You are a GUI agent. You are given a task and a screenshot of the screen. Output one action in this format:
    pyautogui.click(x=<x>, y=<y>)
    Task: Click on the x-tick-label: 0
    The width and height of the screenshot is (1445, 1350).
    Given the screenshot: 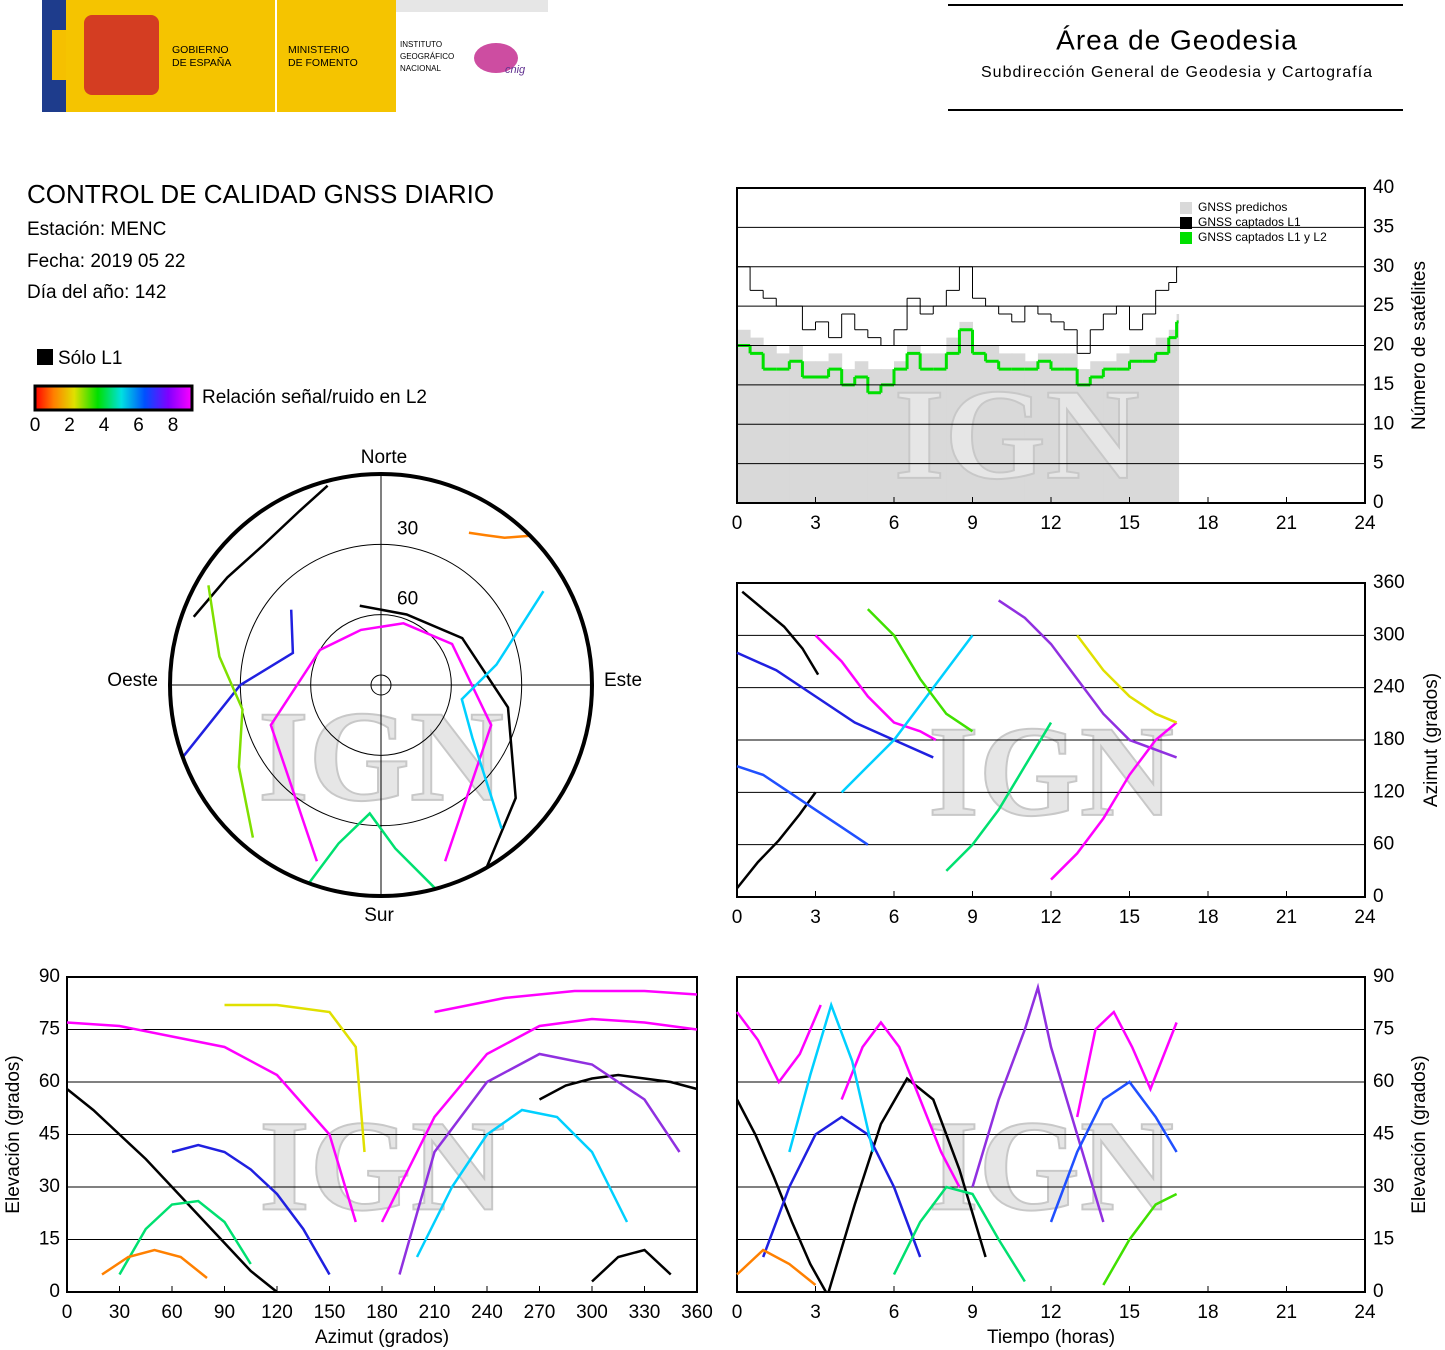 What is the action you would take?
    pyautogui.click(x=737, y=523)
    